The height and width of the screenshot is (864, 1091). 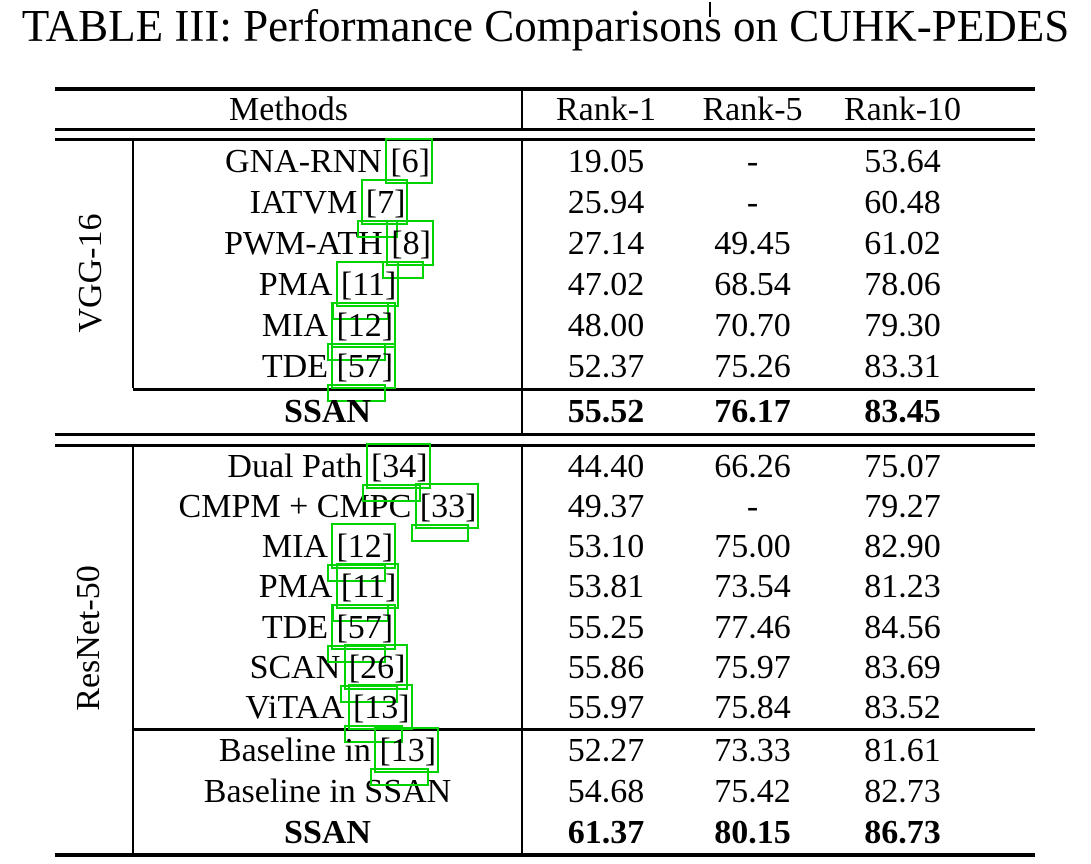 What do you see at coordinates (606, 751) in the screenshot?
I see `rank1-value: 52.27` at bounding box center [606, 751].